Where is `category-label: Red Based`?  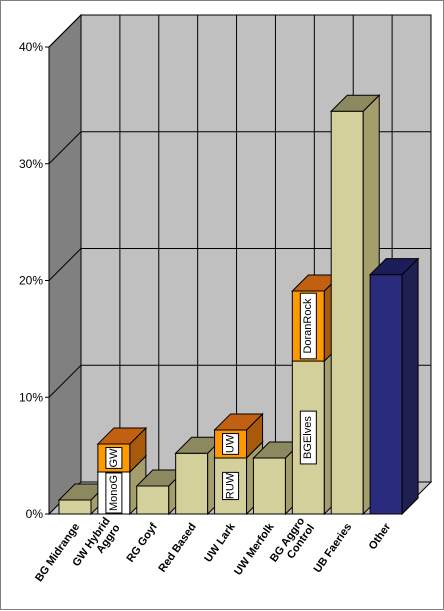
category-label: Red Based is located at coordinates (177, 547).